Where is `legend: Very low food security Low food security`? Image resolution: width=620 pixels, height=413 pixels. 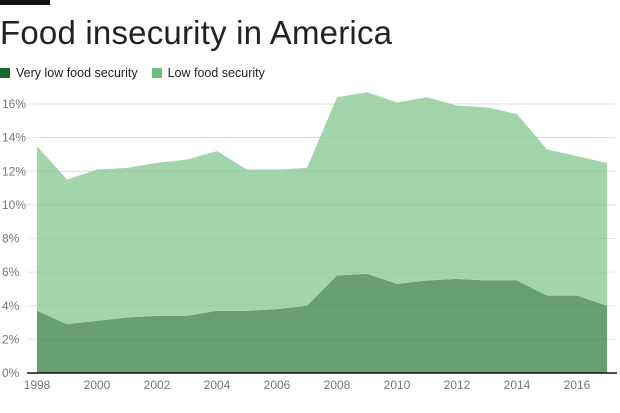
legend: Very low food security Low food security is located at coordinates (136, 73).